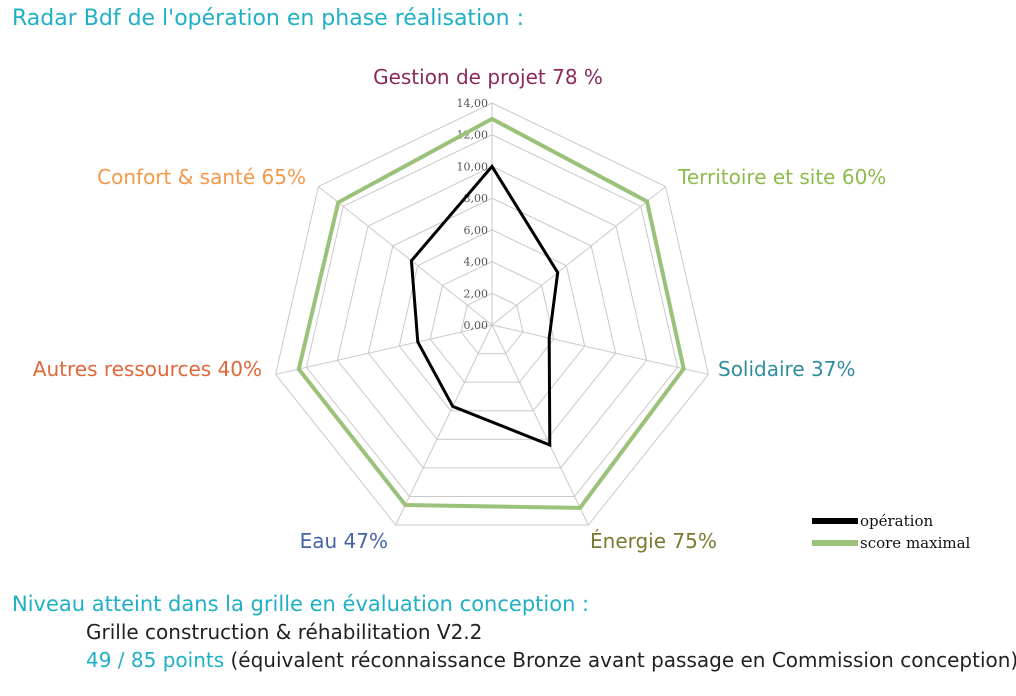 Image resolution: width=1016 pixels, height=696 pixels. Describe the element at coordinates (155, 660) in the screenshot. I see `points-score: 49 / 85 points` at that location.